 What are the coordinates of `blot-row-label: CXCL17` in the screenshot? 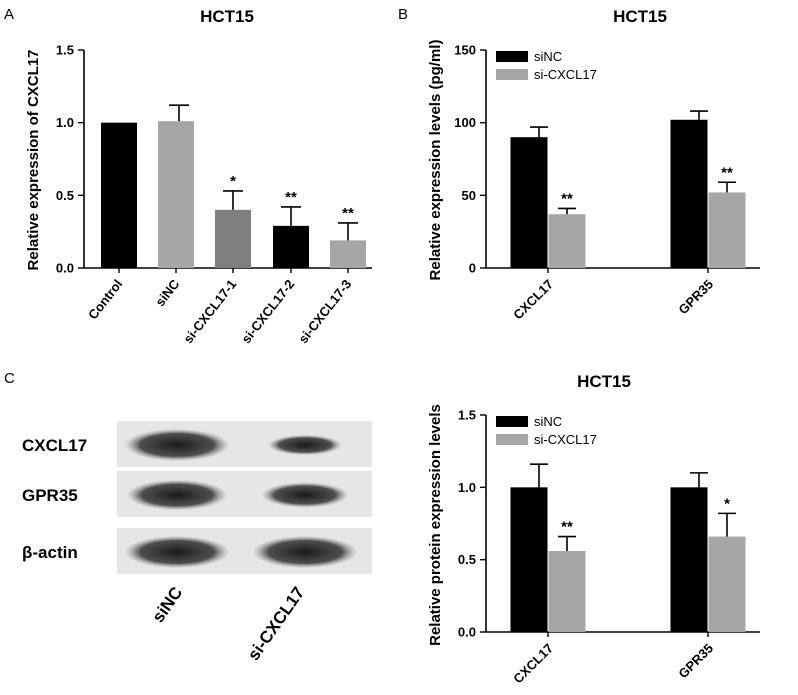 It's located at (54, 445).